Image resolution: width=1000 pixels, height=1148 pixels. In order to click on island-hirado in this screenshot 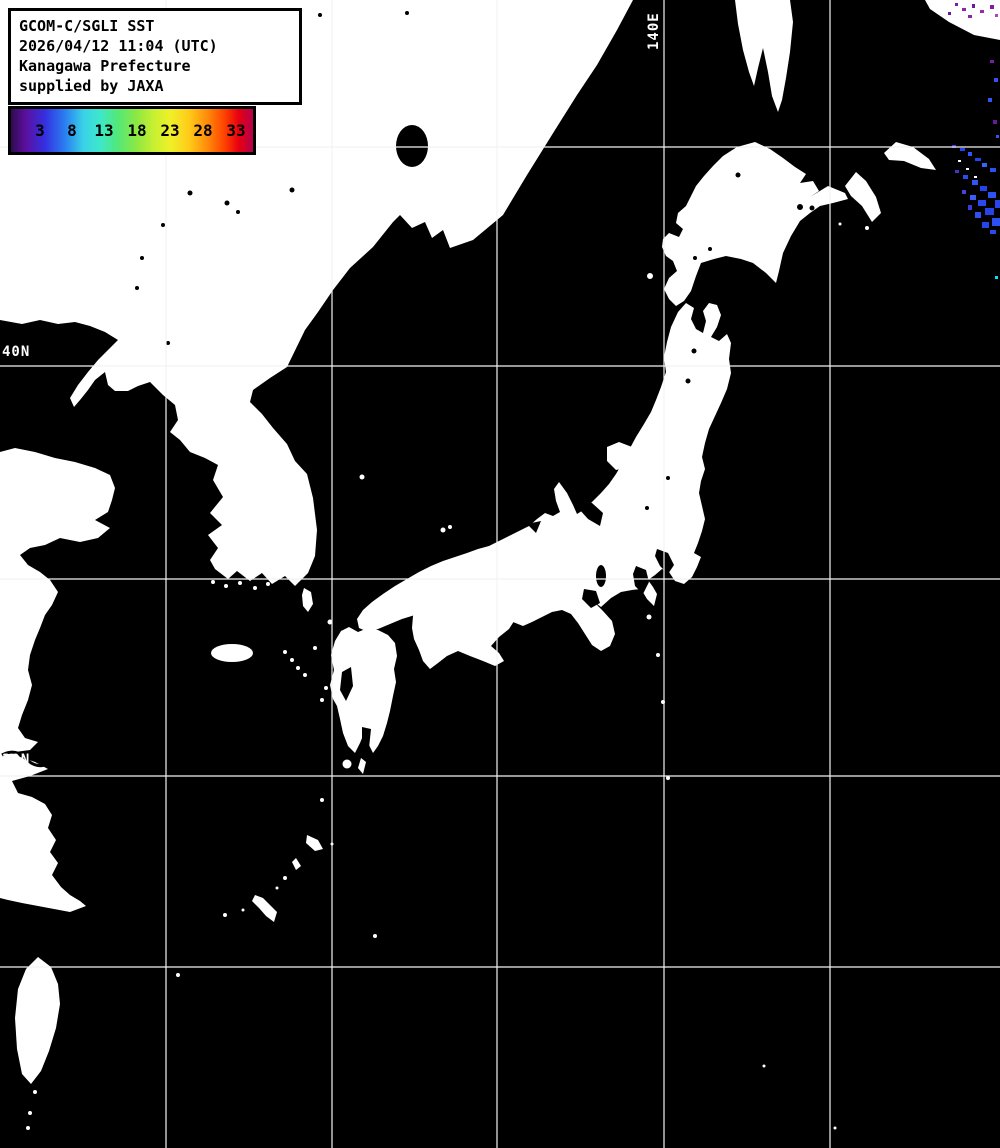, I will do `click(315, 648)`.